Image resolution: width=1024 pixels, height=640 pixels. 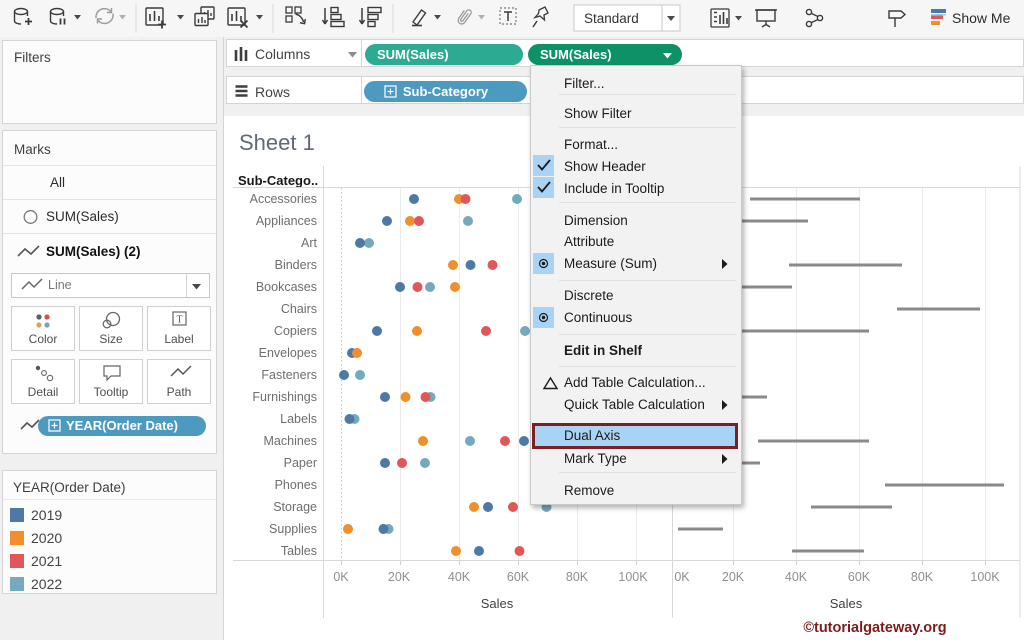 I want to click on svg-text: Copiers, so click(x=295, y=331).